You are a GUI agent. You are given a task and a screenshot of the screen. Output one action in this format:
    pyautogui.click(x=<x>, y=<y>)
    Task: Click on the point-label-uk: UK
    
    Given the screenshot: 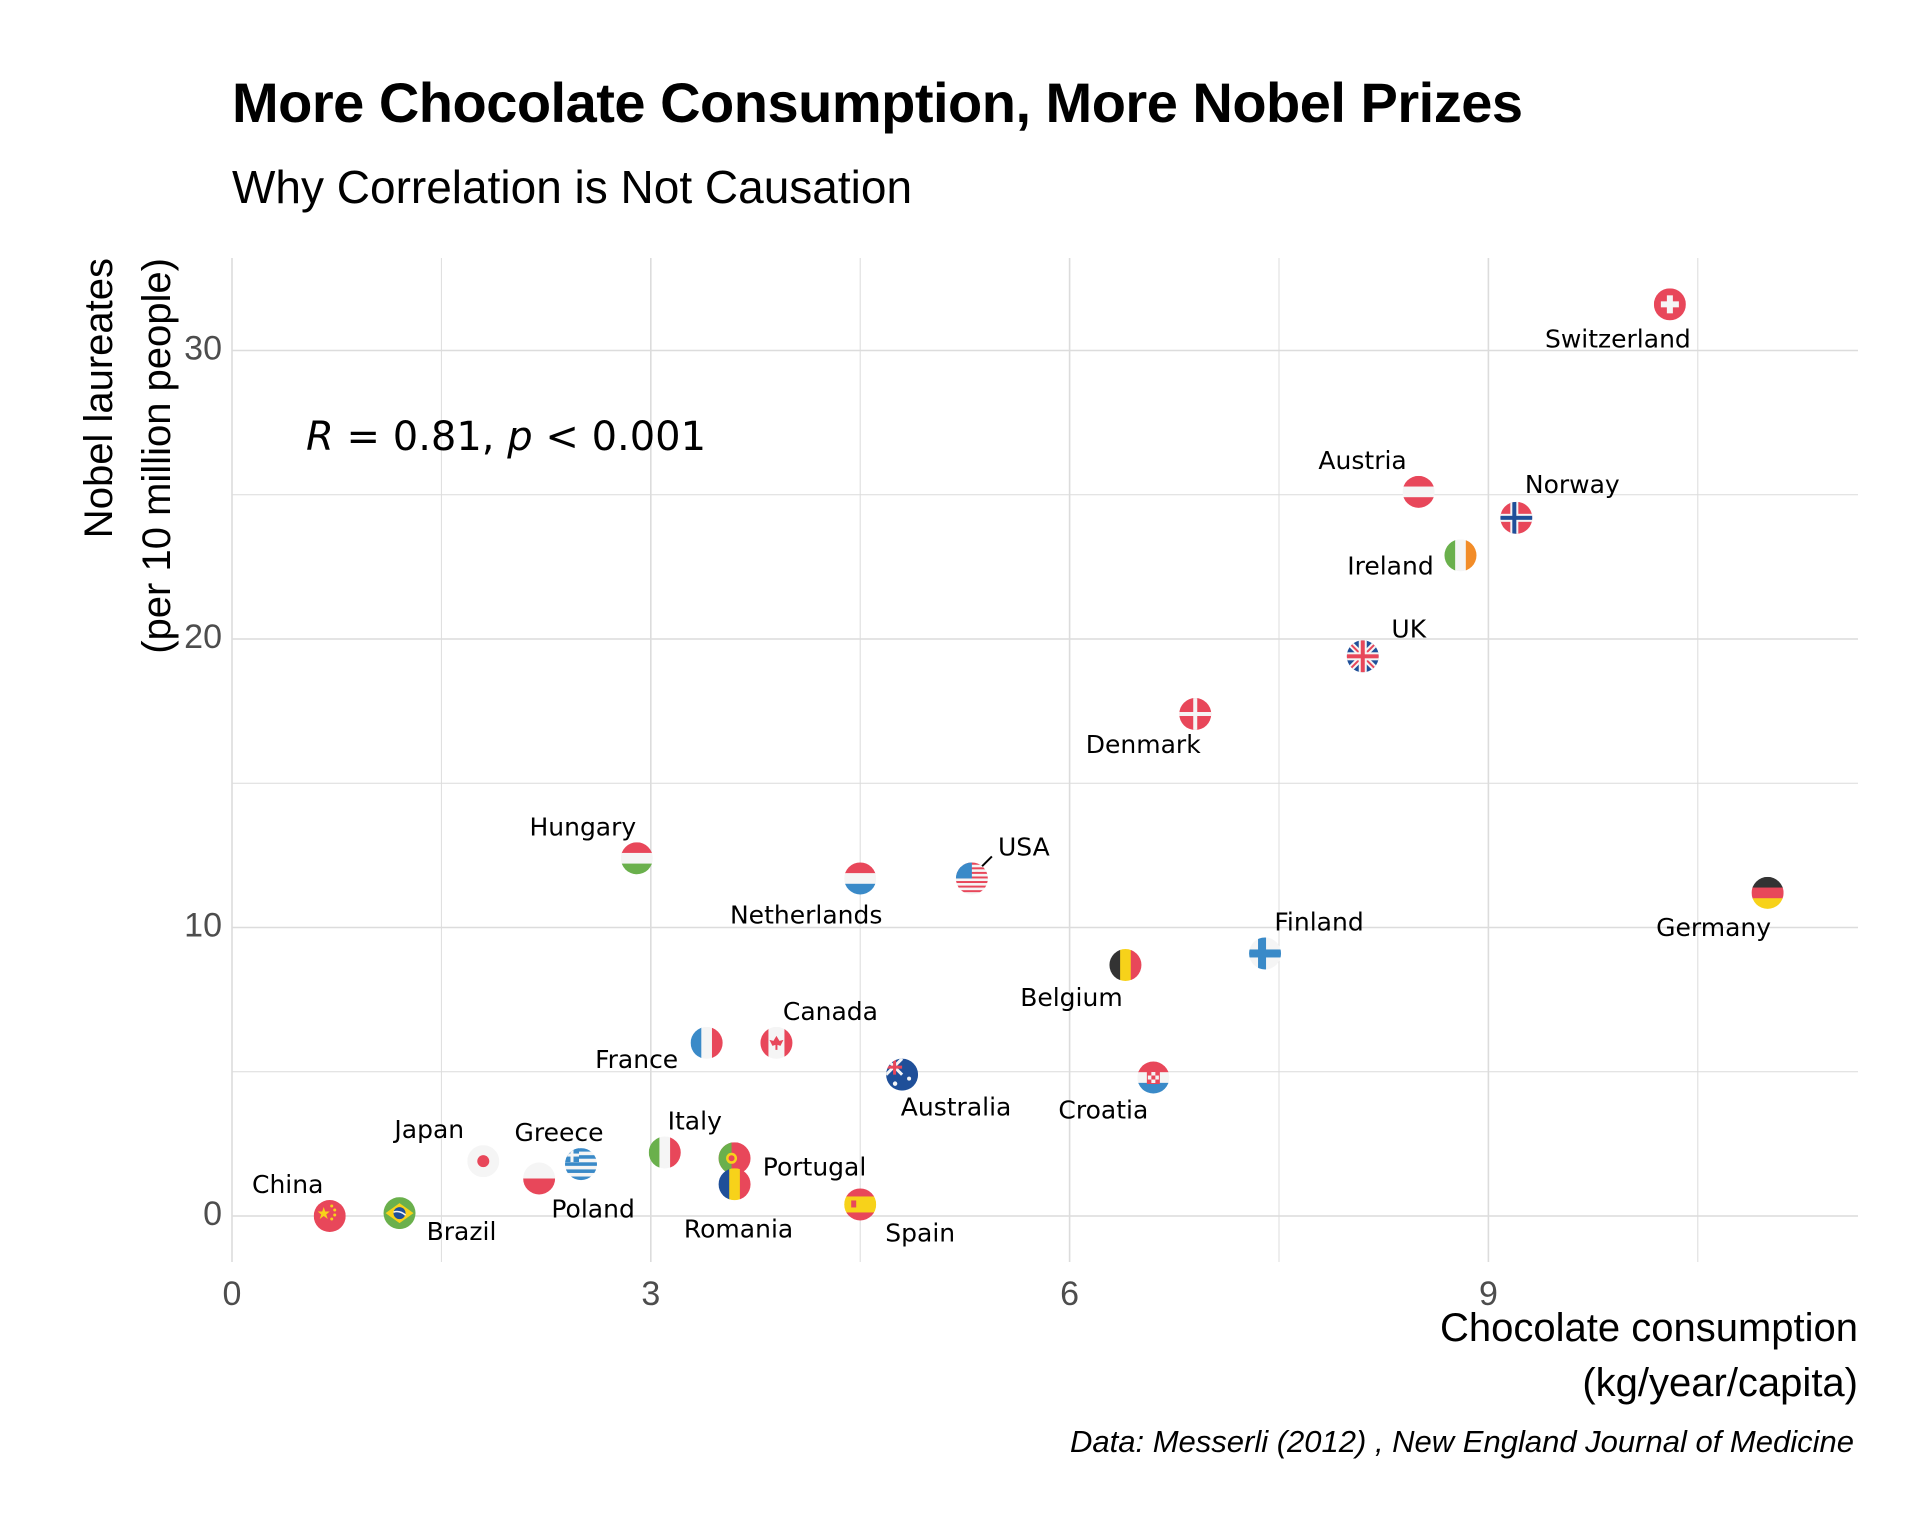 What is the action you would take?
    pyautogui.click(x=1408, y=628)
    